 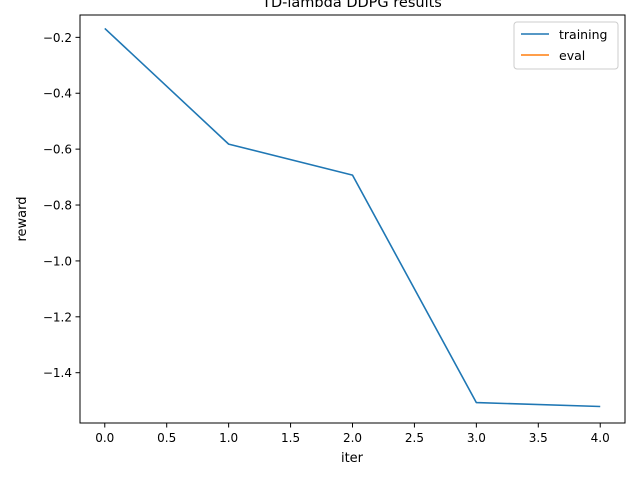 What do you see at coordinates (57, 317) in the screenshot?
I see `y-tick-label: −1.2` at bounding box center [57, 317].